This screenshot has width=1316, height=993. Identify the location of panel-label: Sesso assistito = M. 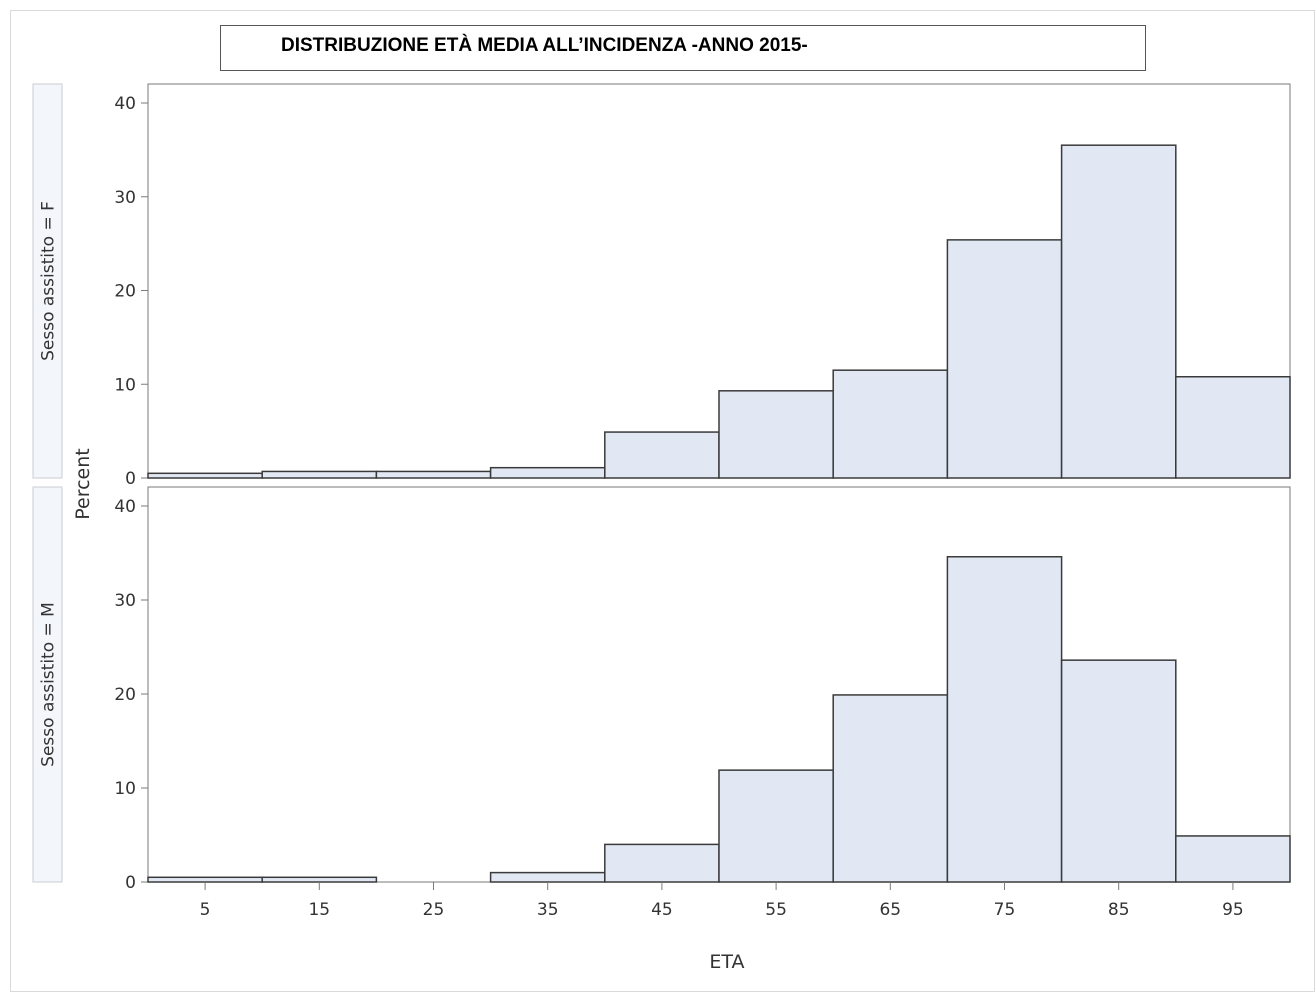
(49, 684).